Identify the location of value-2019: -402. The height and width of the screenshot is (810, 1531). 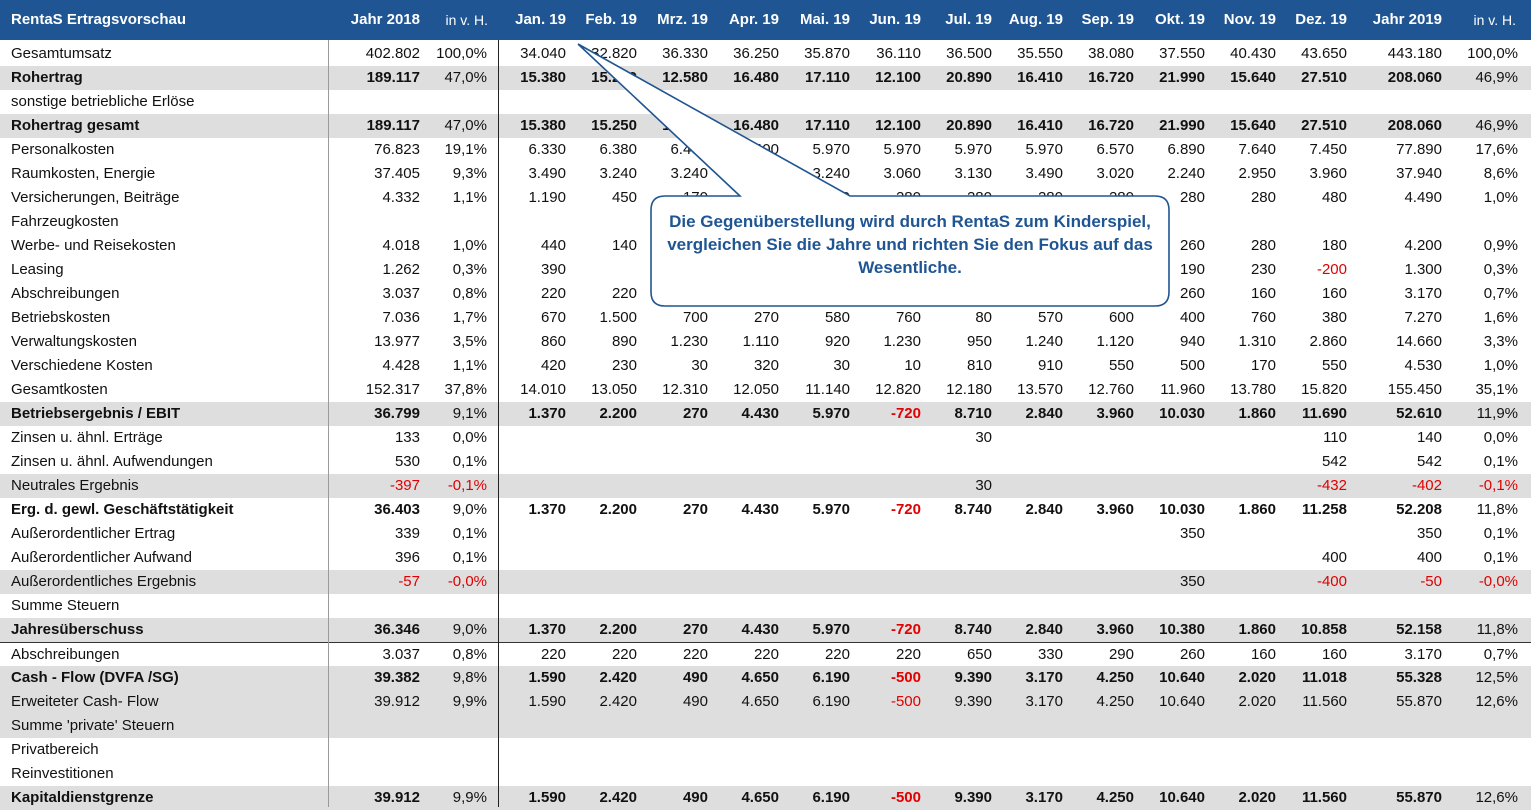
(1426, 485).